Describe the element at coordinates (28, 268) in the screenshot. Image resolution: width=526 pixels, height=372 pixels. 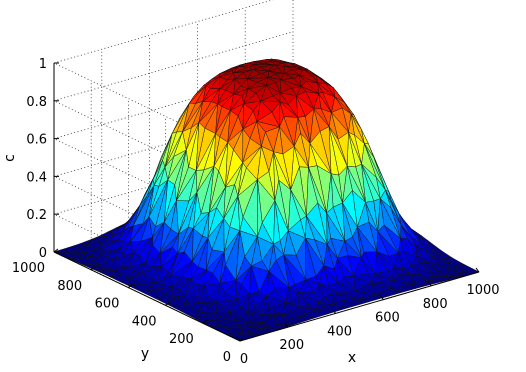
I see `y-tick-label: 1000` at that location.